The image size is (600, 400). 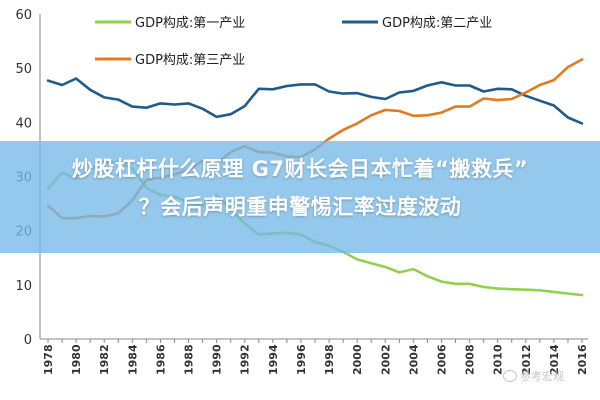 I want to click on x-tick-label: 2016, so click(x=582, y=359).